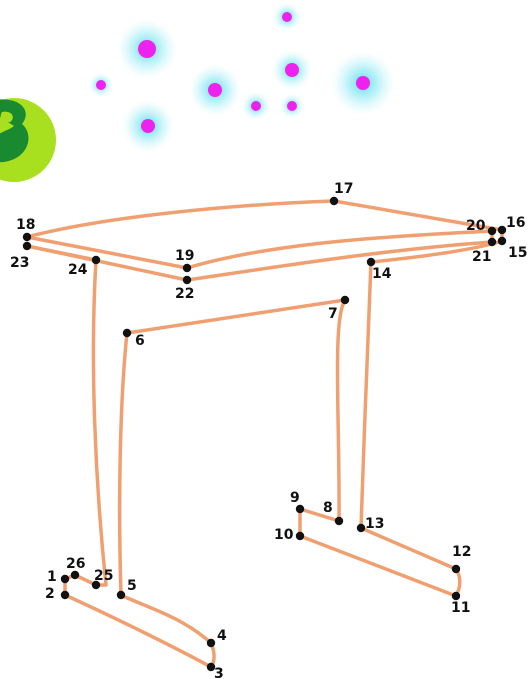 The width and height of the screenshot is (529, 679). Describe the element at coordinates (333, 513) in the screenshot. I see `dot-8: 8` at that location.